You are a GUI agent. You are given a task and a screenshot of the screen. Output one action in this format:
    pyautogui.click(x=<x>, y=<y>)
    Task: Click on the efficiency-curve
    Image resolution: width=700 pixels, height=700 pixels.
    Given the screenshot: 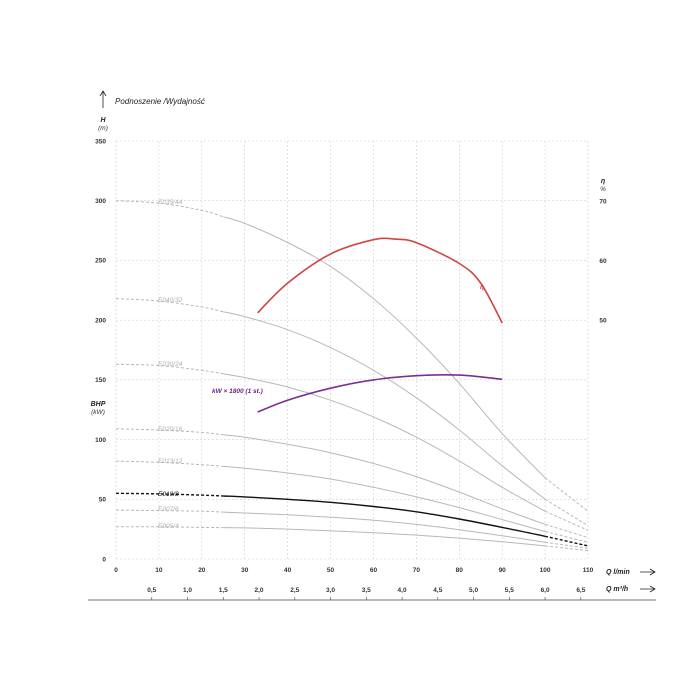 What is the action you would take?
    pyautogui.click(x=380, y=280)
    